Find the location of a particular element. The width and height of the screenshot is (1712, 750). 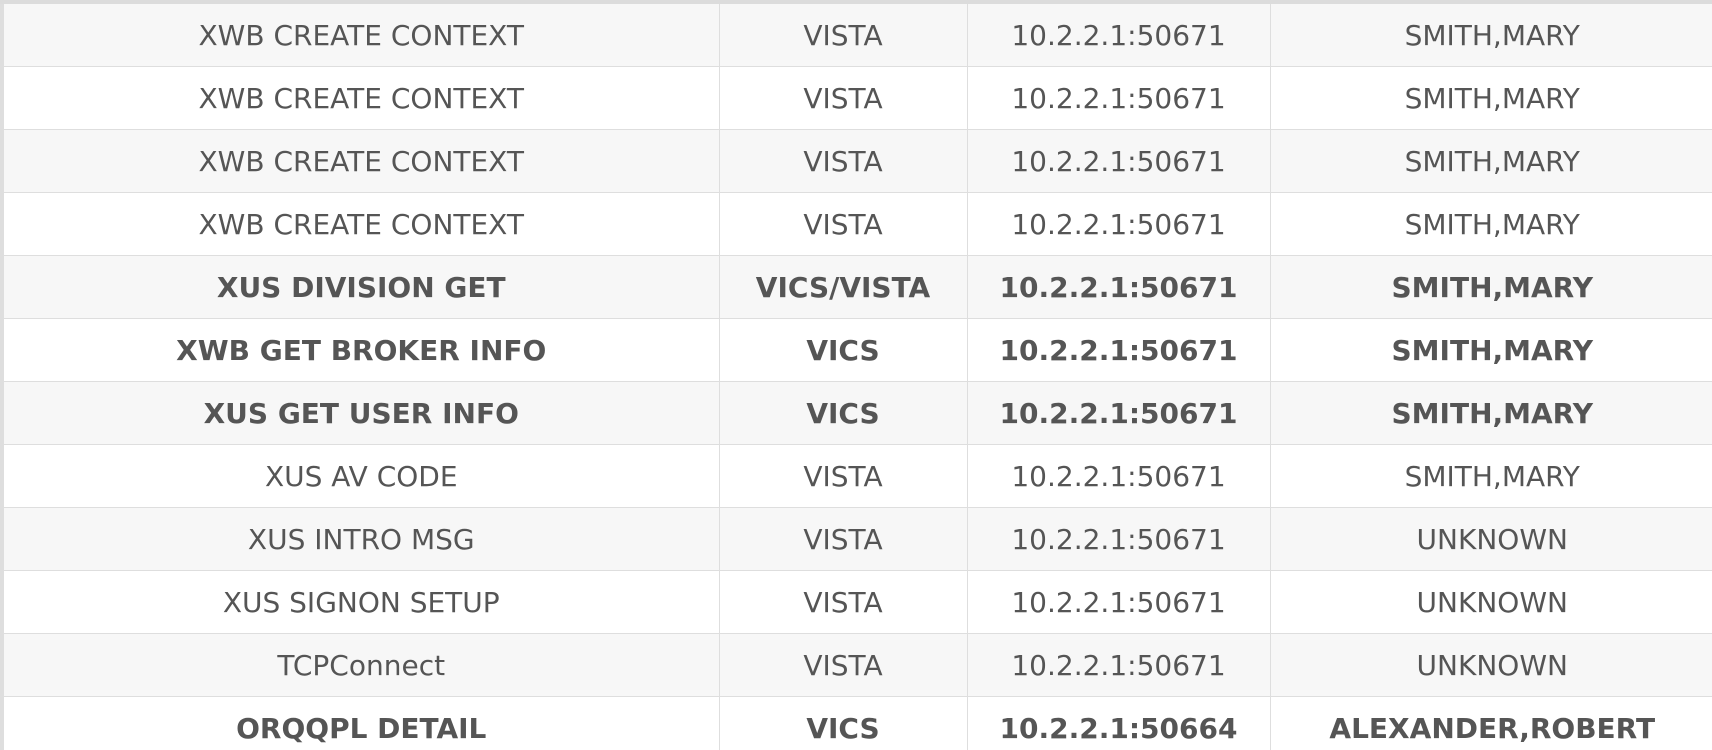

rpc-name-cell: XUS AV CODE is located at coordinates (360, 476).